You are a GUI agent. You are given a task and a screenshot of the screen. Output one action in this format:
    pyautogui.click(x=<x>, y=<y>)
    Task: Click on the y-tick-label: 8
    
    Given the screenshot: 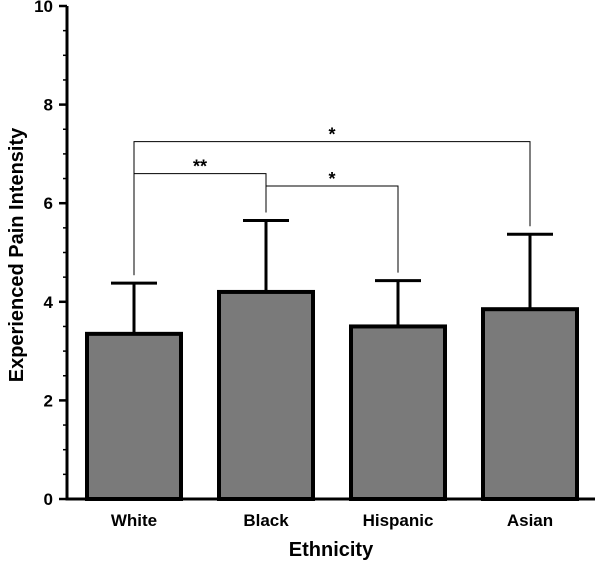 What is the action you would take?
    pyautogui.click(x=48, y=105)
    